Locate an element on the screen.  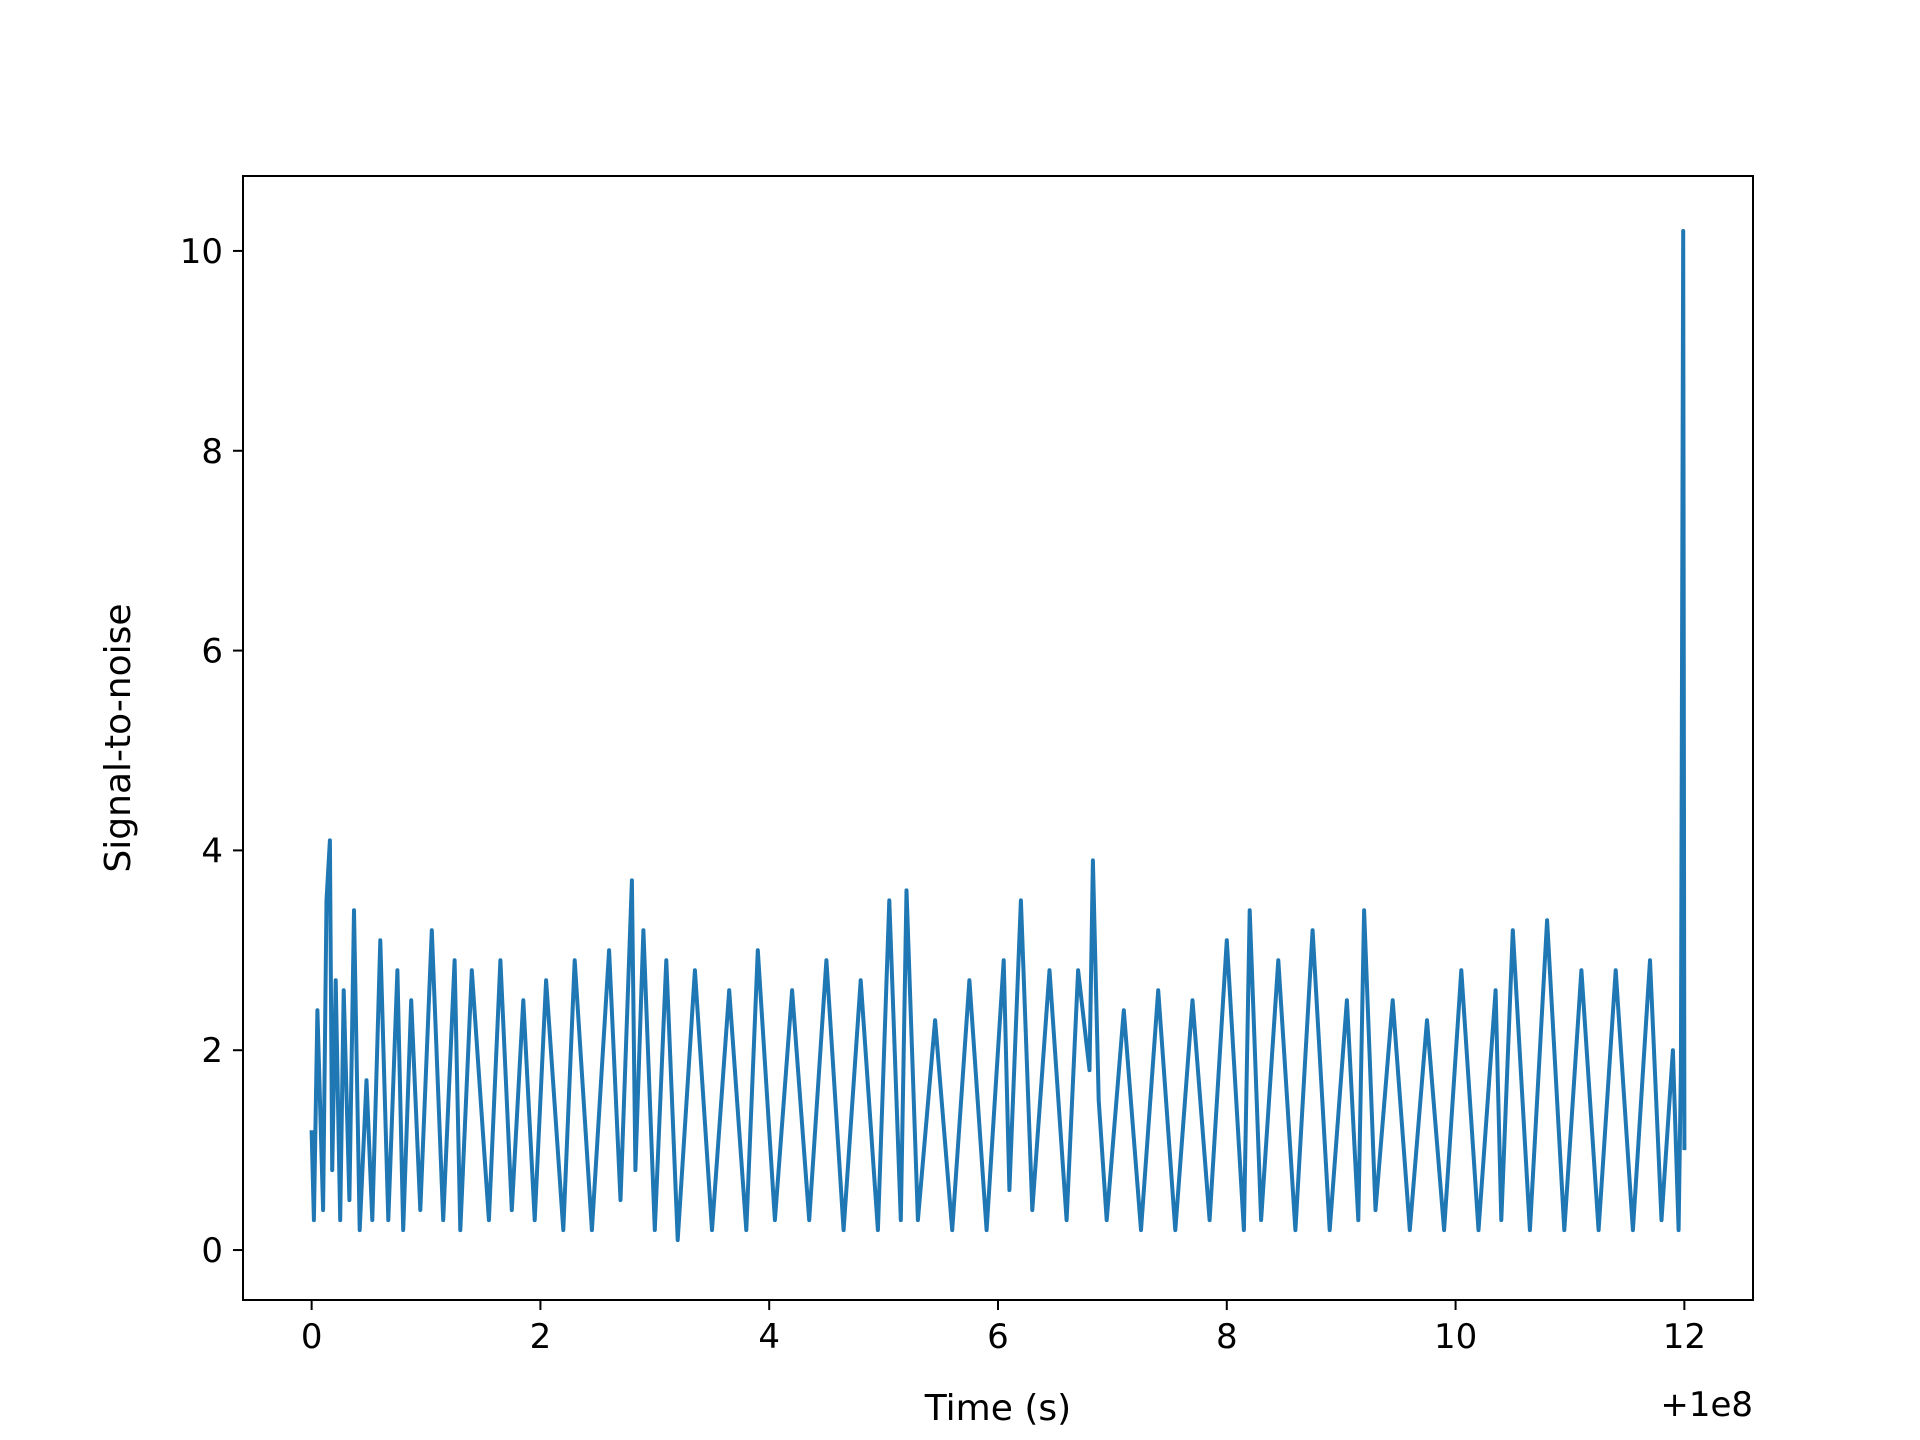
y-tick-label: 2 is located at coordinates (212, 1051).